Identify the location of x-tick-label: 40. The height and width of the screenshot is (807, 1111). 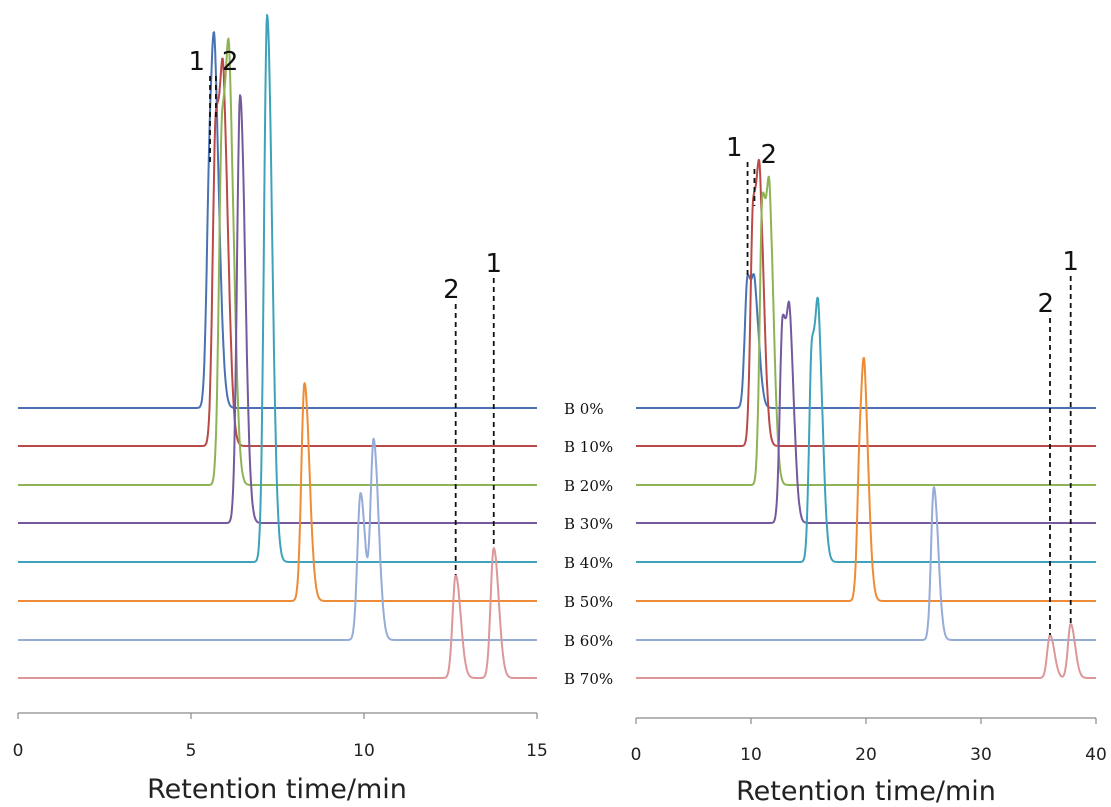
(1096, 755).